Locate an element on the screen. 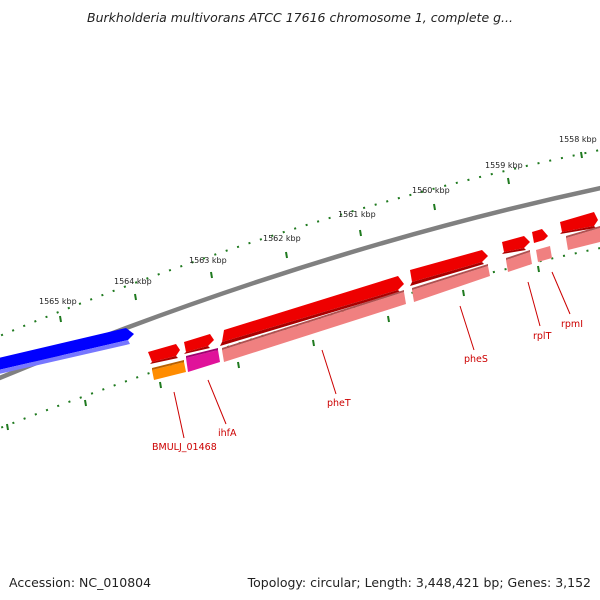  accession-text: Accession: NC_010804 is located at coordinates (80, 582).